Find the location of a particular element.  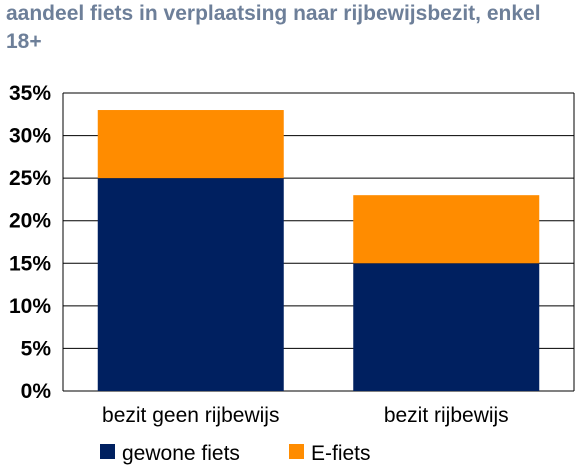

x-category-label: bezit rijbewijs is located at coordinates (446, 415).